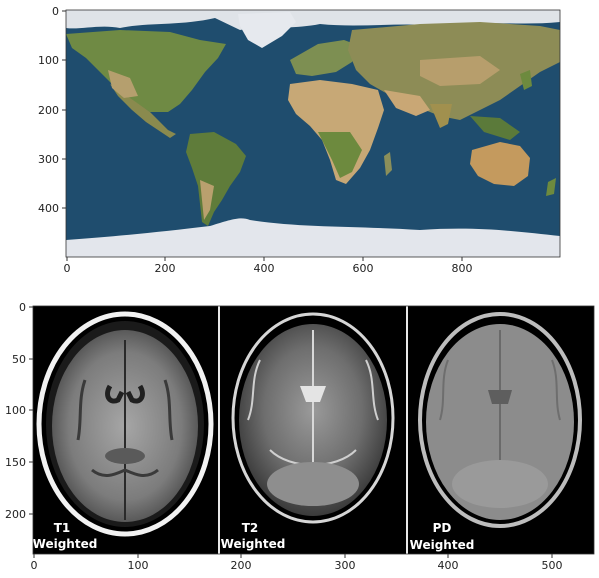 The height and width of the screenshot is (578, 599). I want to click on north-america, so click(146, 71).